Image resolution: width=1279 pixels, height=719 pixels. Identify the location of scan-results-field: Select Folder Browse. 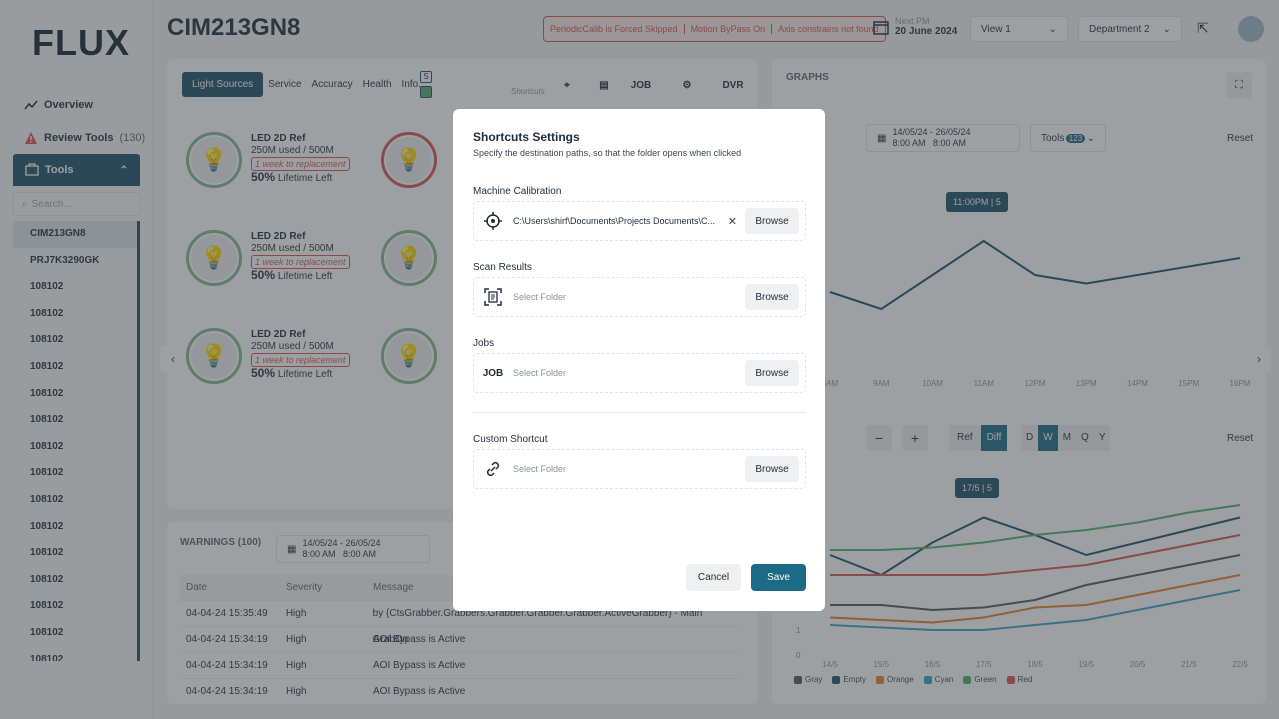
(639, 297).